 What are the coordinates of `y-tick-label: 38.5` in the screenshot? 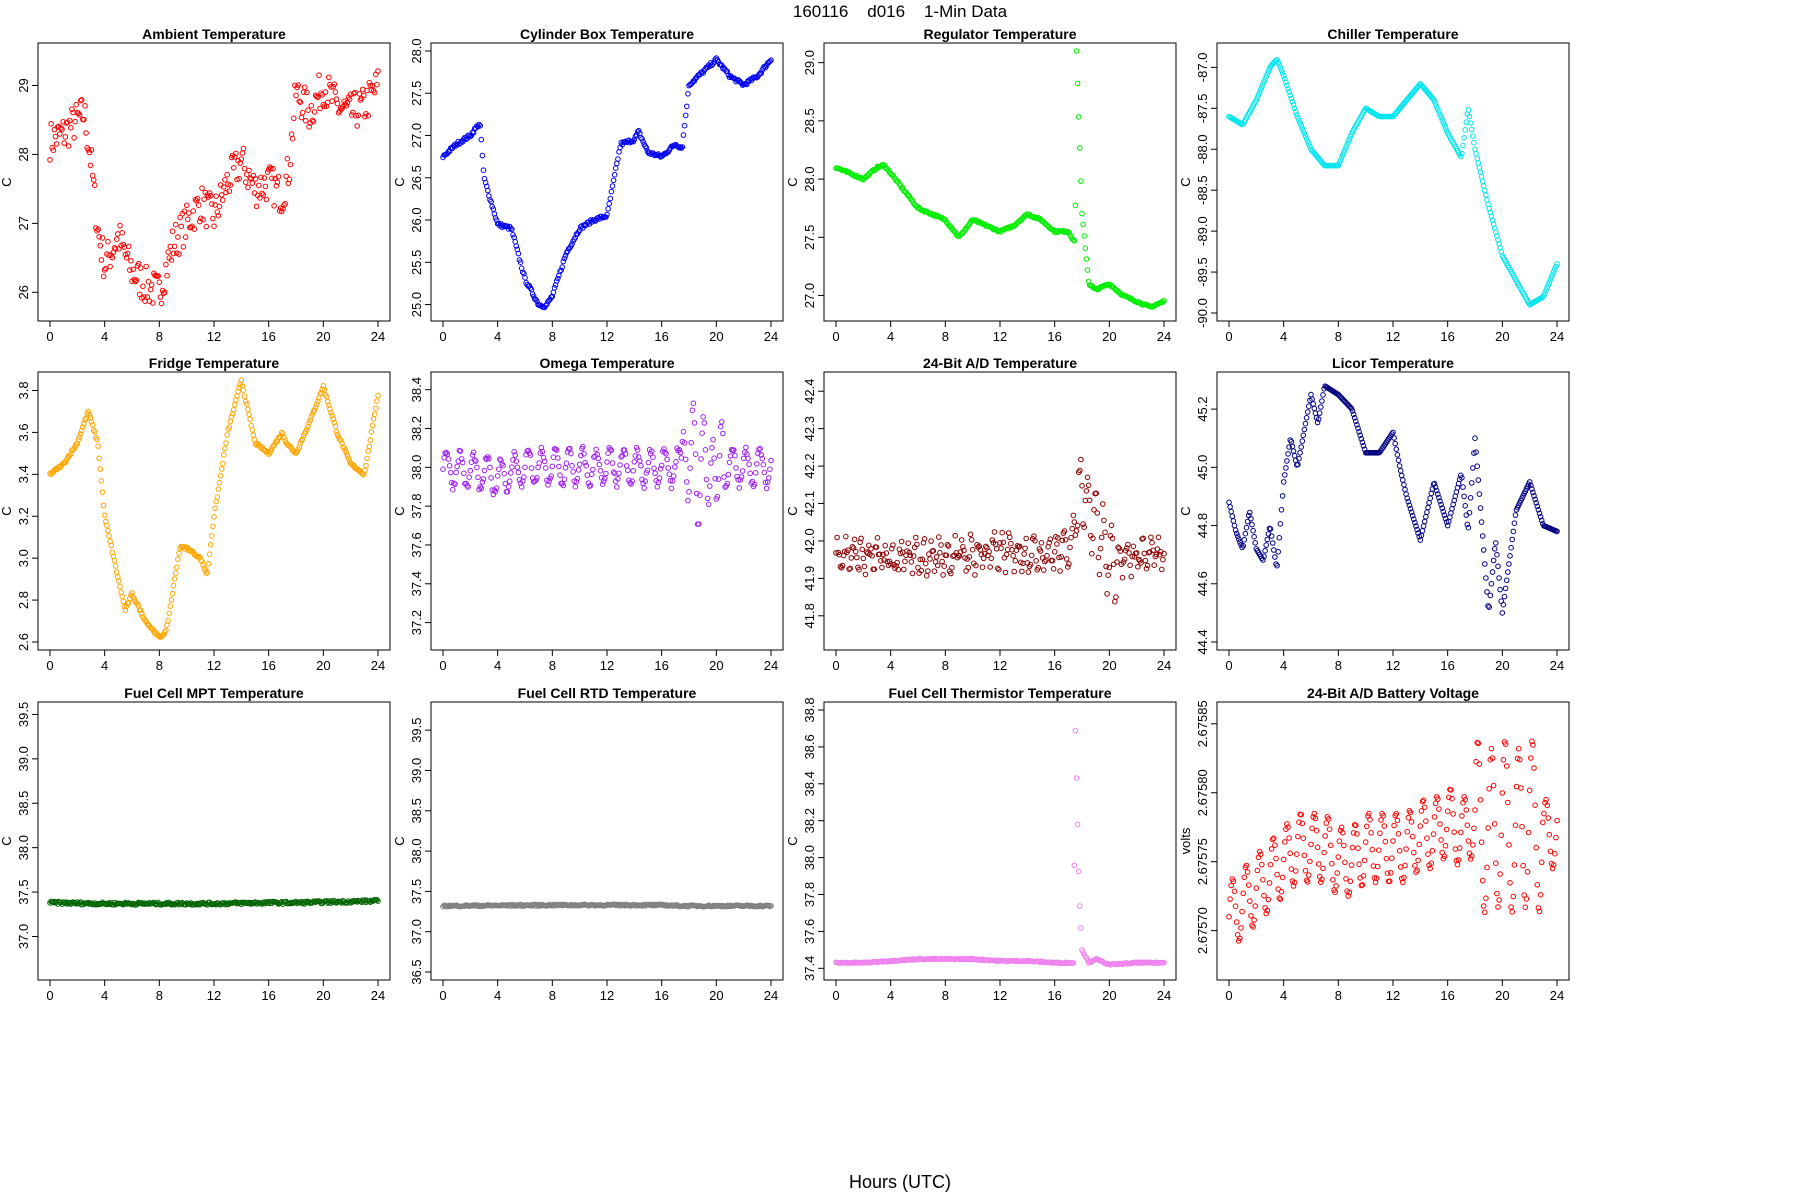 It's located at (23, 803).